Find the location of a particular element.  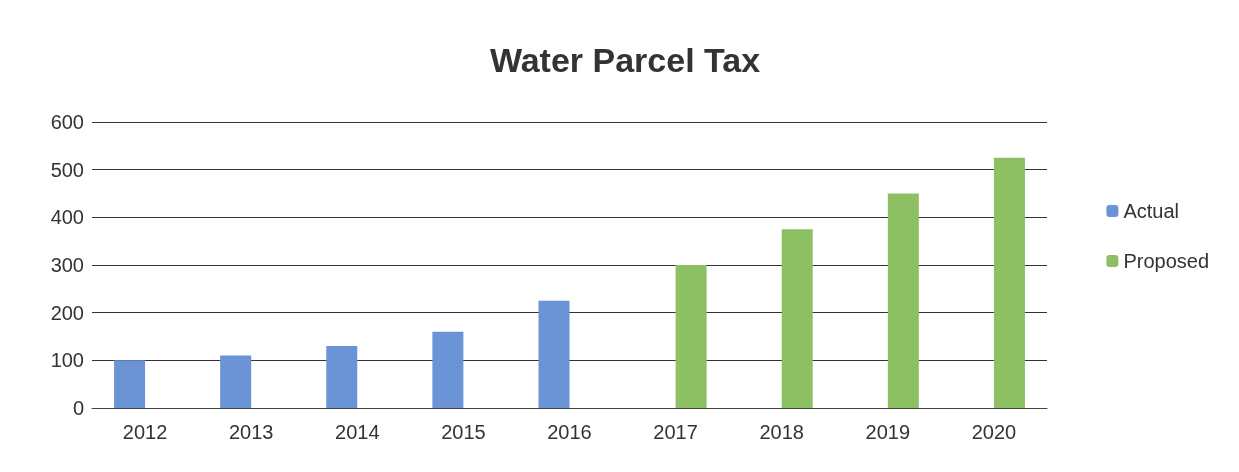

y-tick-label: 0 is located at coordinates (78, 408).